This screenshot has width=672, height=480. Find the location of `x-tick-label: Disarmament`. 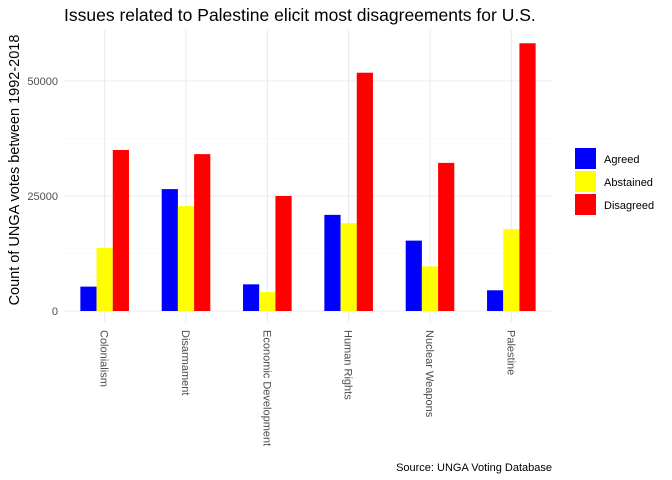

x-tick-label: Disarmament is located at coordinates (185, 362).